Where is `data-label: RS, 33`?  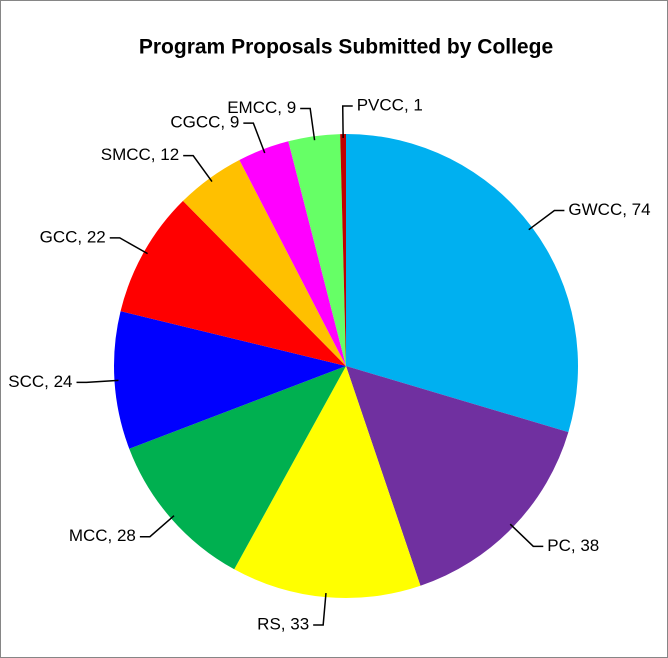 data-label: RS, 33 is located at coordinates (283, 623).